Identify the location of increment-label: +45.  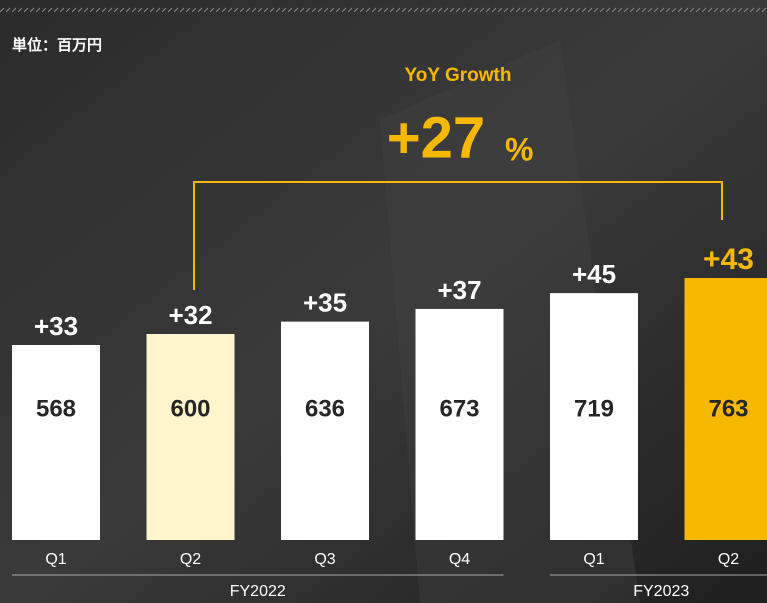
(594, 274).